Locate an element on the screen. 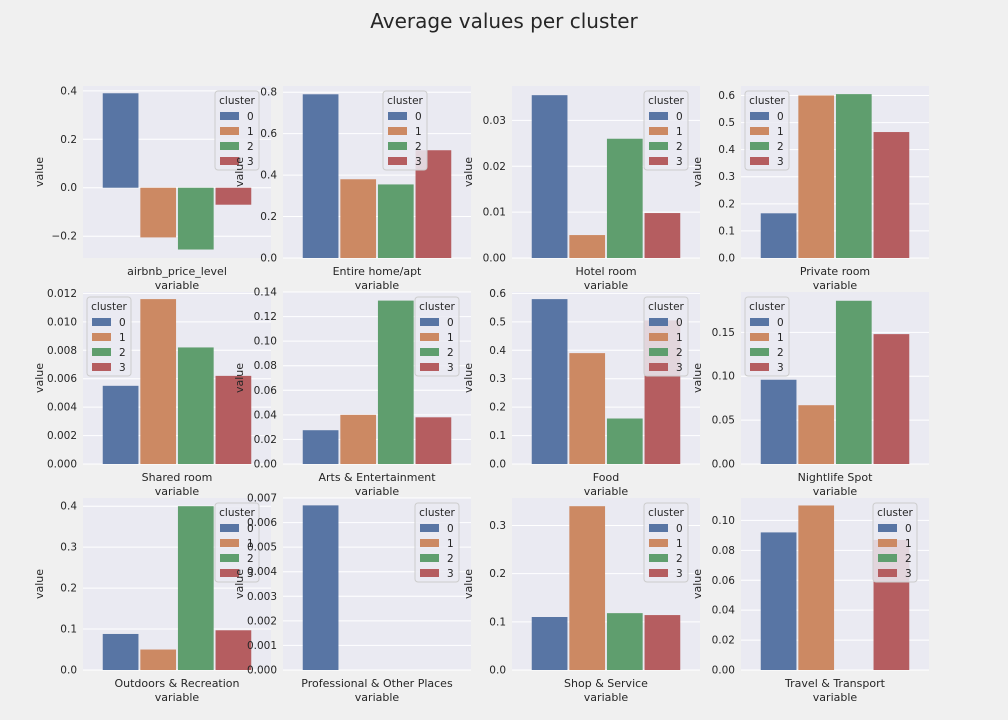 The height and width of the screenshot is (720, 1008). y-tick-label: 0.15 is located at coordinates (723, 333).